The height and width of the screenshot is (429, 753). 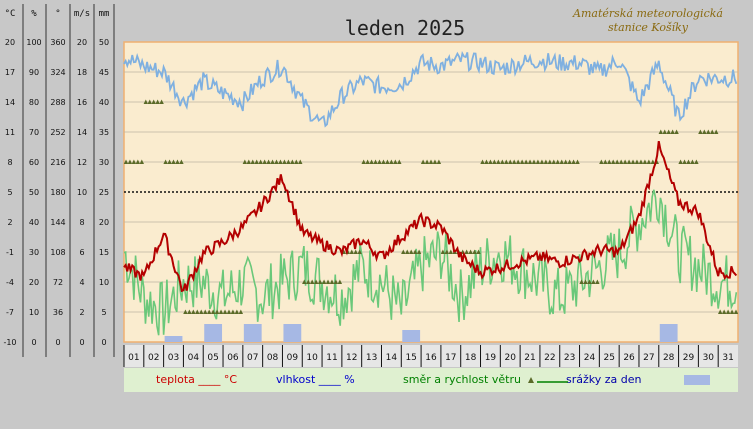 I want to click on axis-tick-humidity: 0, so click(x=33, y=342).